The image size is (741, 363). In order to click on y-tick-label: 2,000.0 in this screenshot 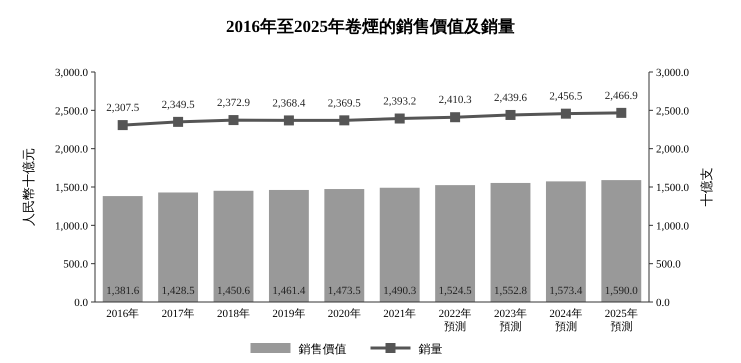, I will do `click(71, 150)`.